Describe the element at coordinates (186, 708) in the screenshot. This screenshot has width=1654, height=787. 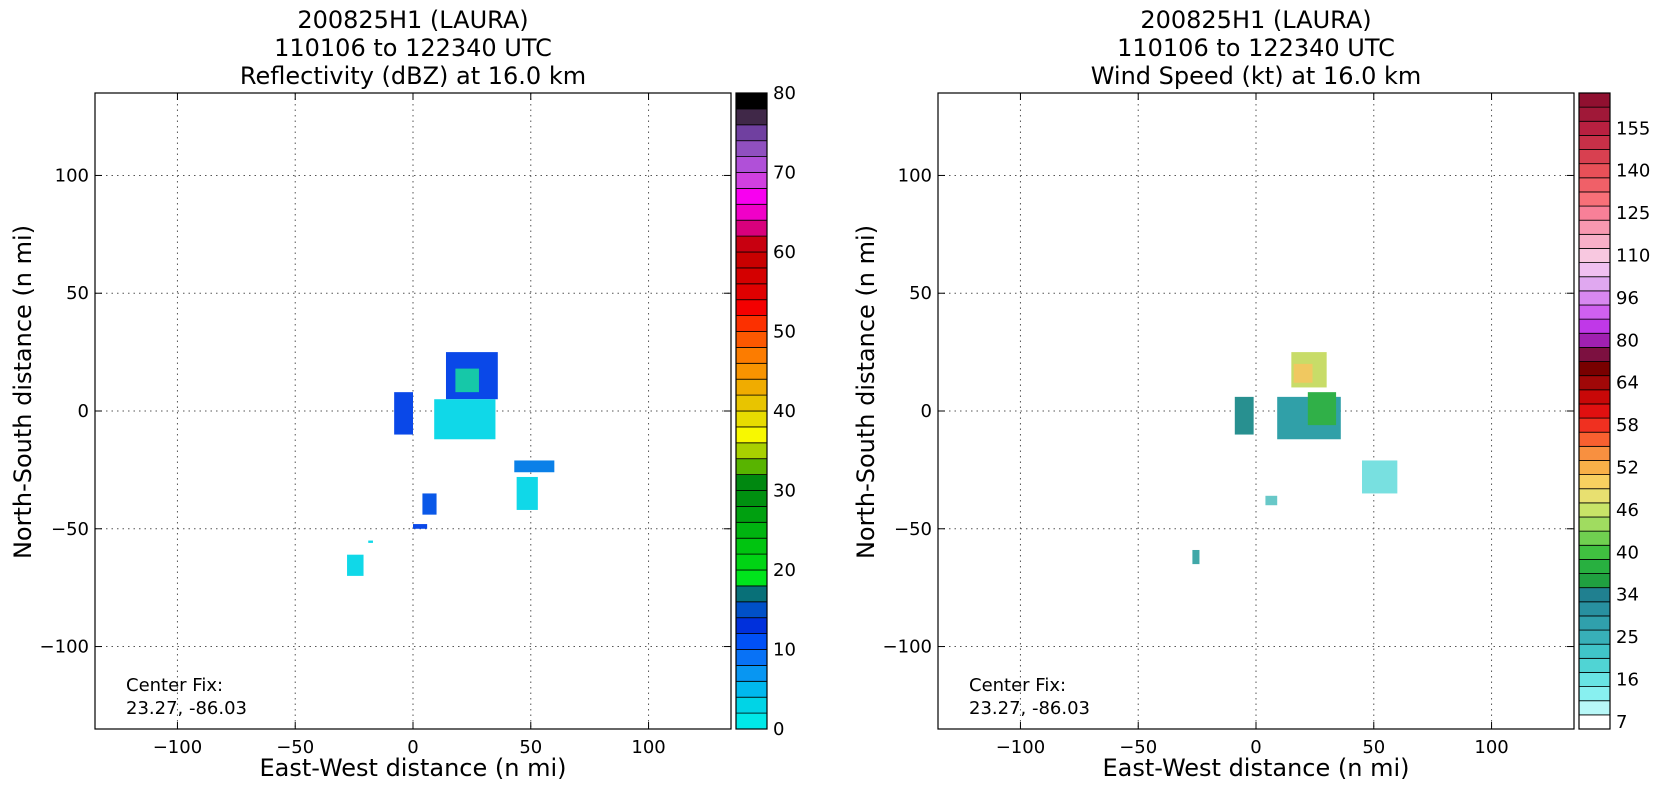
I see `reflectivity-center-fix-value: 23.27, -86.03` at that location.